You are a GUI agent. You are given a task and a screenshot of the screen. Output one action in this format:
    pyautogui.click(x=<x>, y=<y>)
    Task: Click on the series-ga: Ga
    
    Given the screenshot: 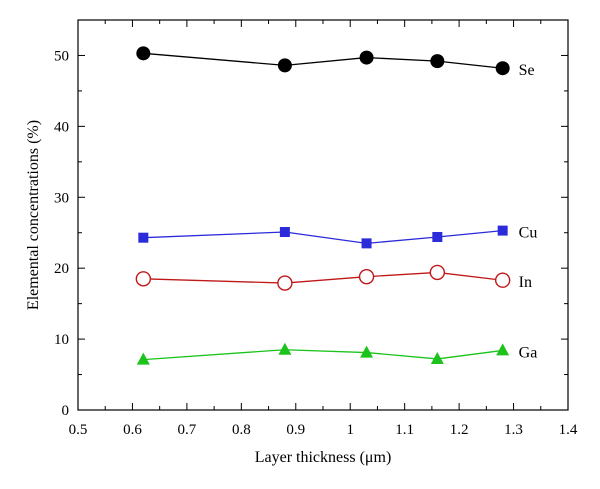 What is the action you would take?
    pyautogui.click(x=337, y=353)
    